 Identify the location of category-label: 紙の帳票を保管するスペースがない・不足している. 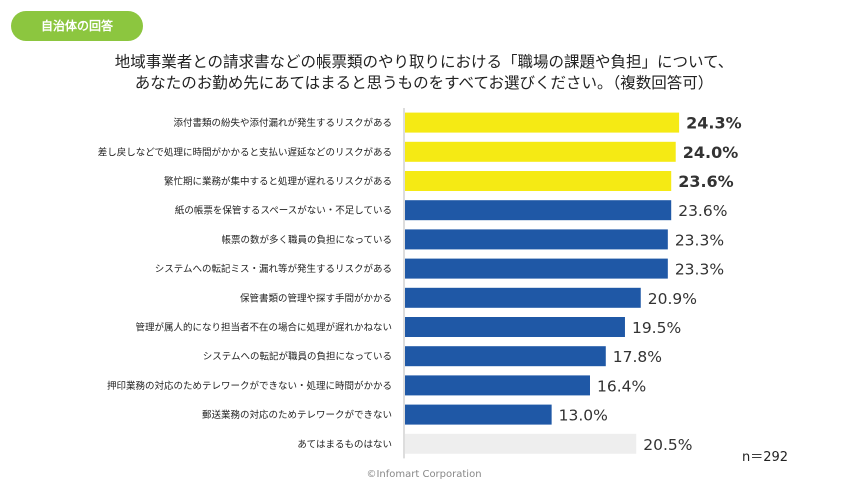
(283, 211).